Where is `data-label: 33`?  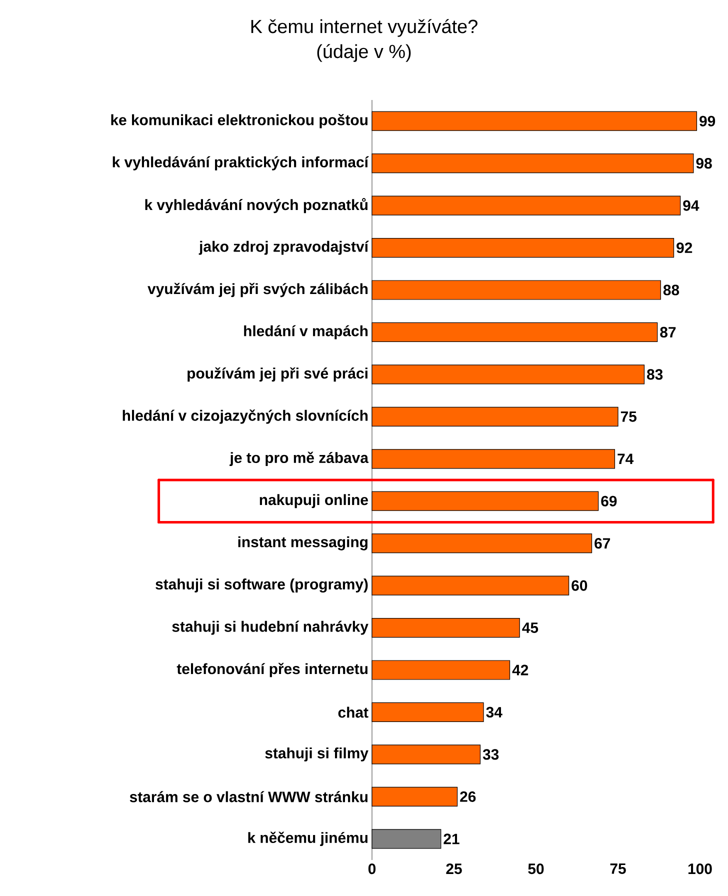 data-label: 33 is located at coordinates (490, 754).